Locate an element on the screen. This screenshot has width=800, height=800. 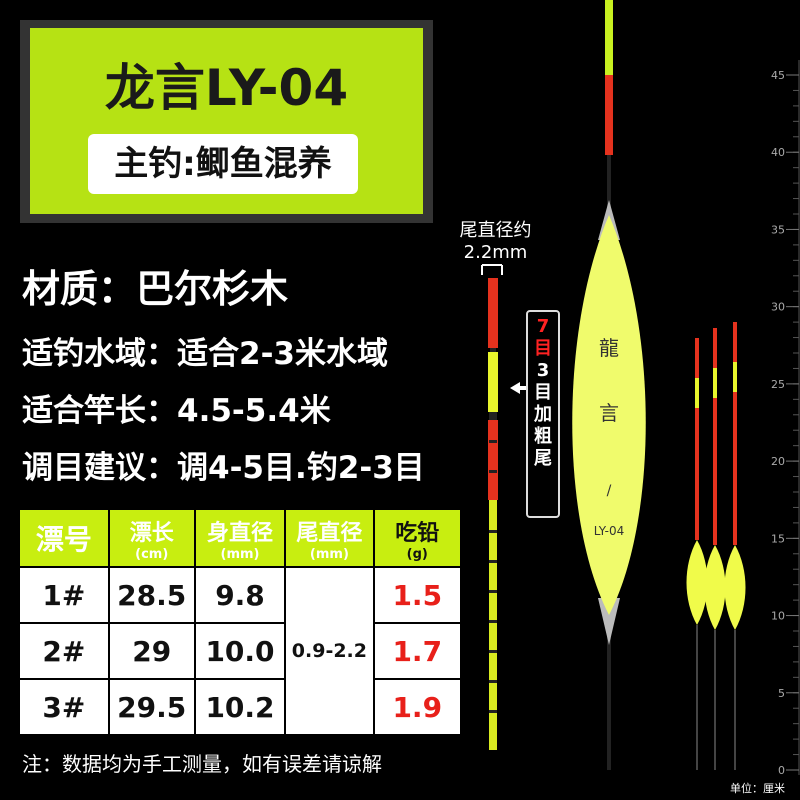
ruler-label: 0 is located at coordinates (781, 770).